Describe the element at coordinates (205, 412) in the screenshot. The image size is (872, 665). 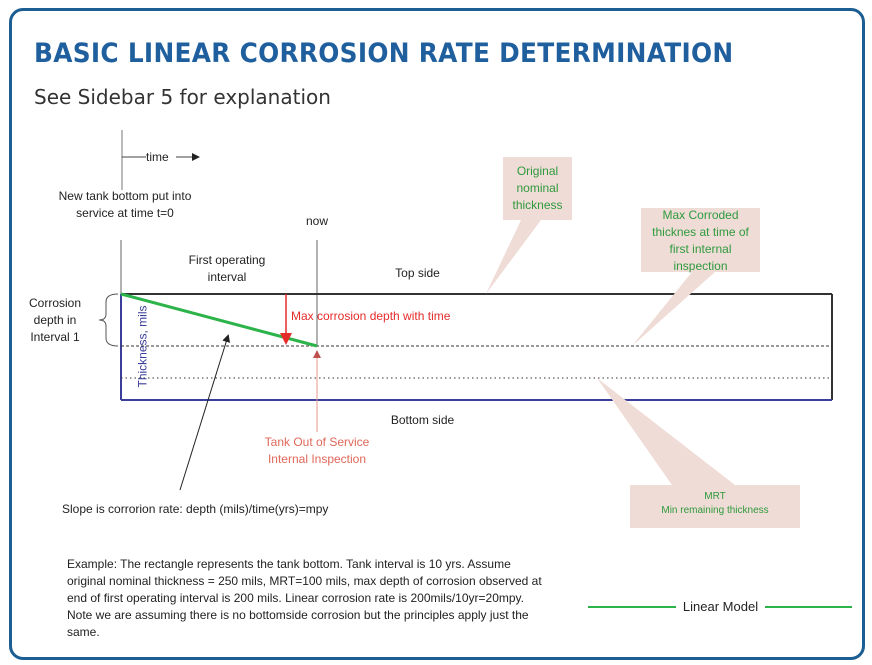
I see `slope-arrow` at that location.